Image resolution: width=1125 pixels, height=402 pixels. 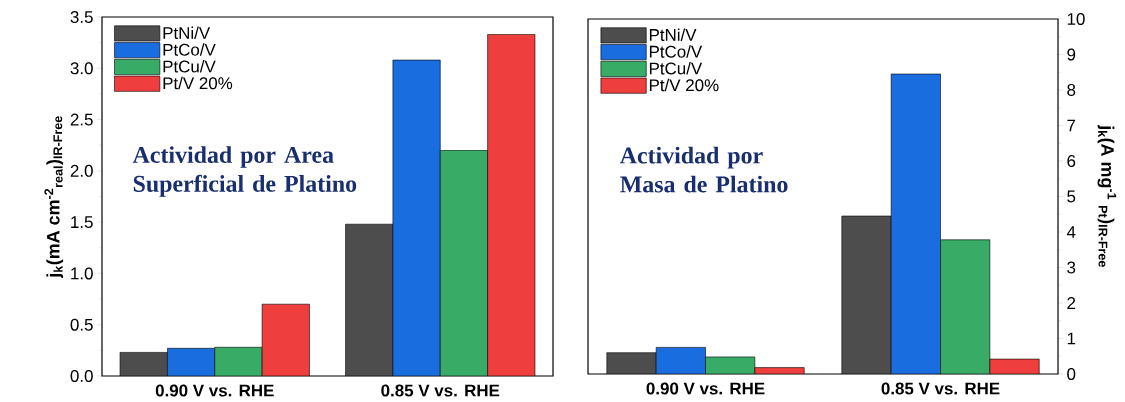 What do you see at coordinates (81, 68) in the screenshot?
I see `y-tick-label: 3.0` at bounding box center [81, 68].